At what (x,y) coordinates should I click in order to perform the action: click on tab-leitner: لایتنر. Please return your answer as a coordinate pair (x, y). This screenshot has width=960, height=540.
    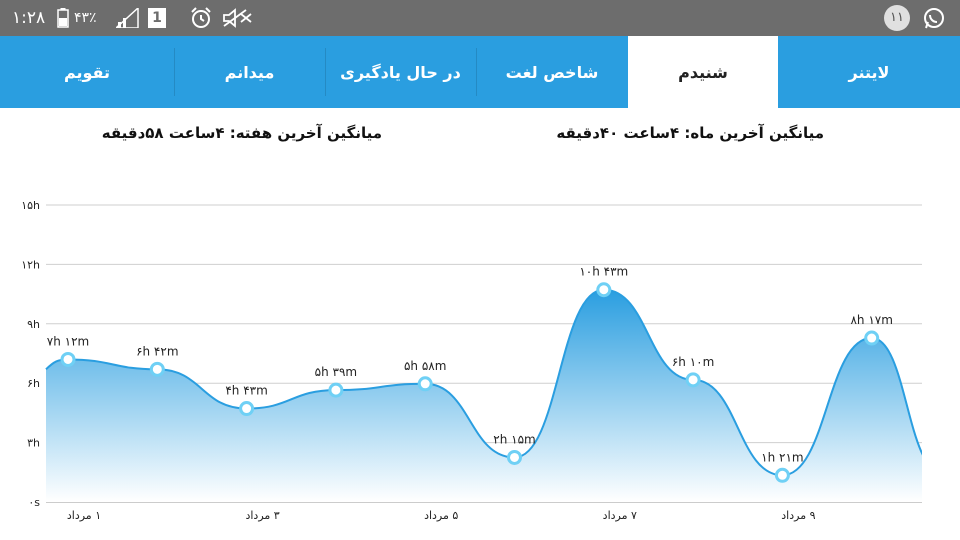
    Looking at the image, I should click on (869, 72).